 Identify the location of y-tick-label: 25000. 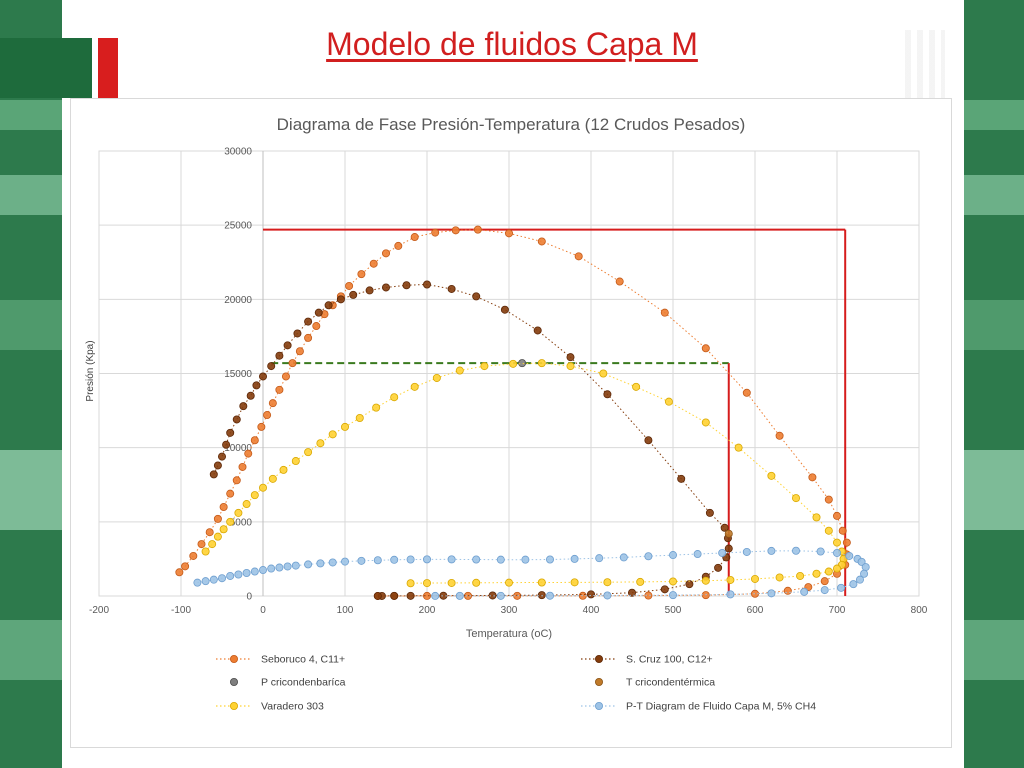
(238, 226).